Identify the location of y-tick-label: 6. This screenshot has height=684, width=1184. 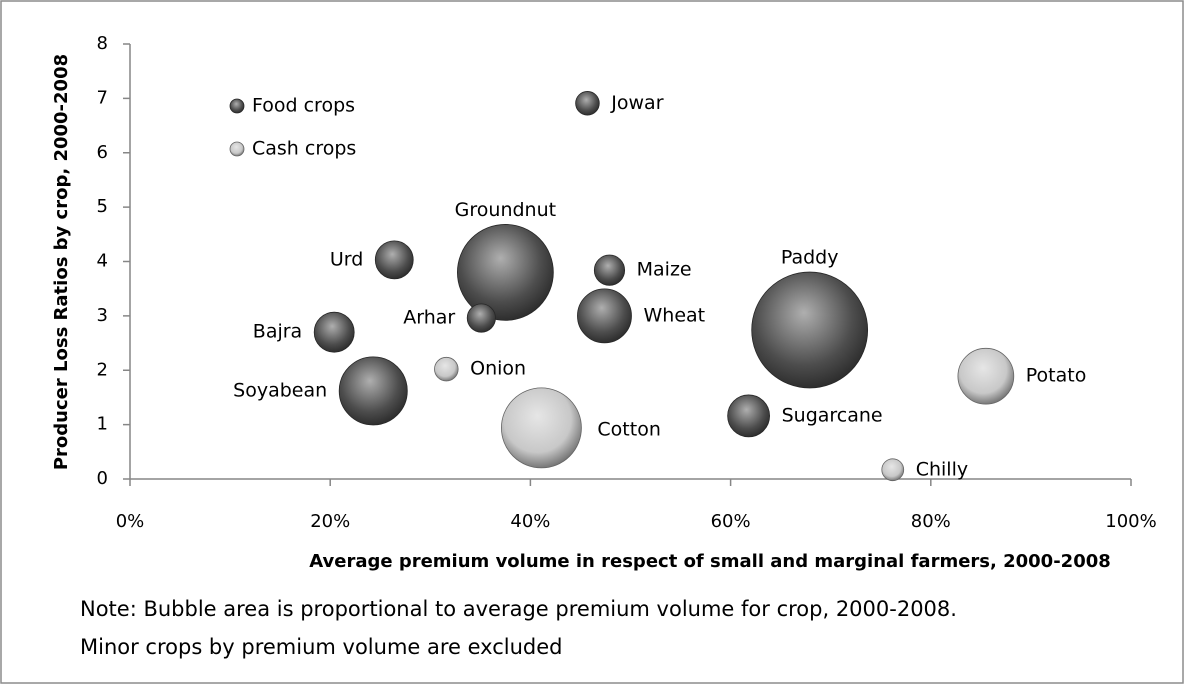
(102, 152).